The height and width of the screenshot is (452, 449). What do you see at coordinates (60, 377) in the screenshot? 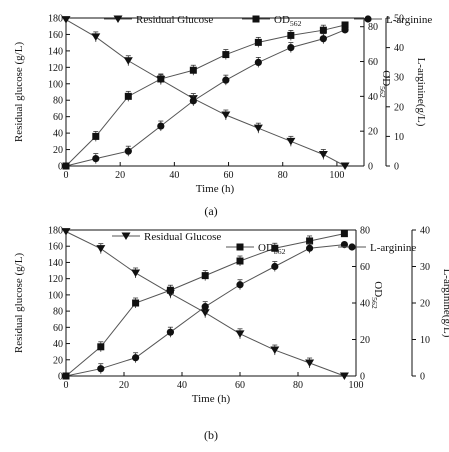
I see `y-tick-label: 0` at bounding box center [60, 377].